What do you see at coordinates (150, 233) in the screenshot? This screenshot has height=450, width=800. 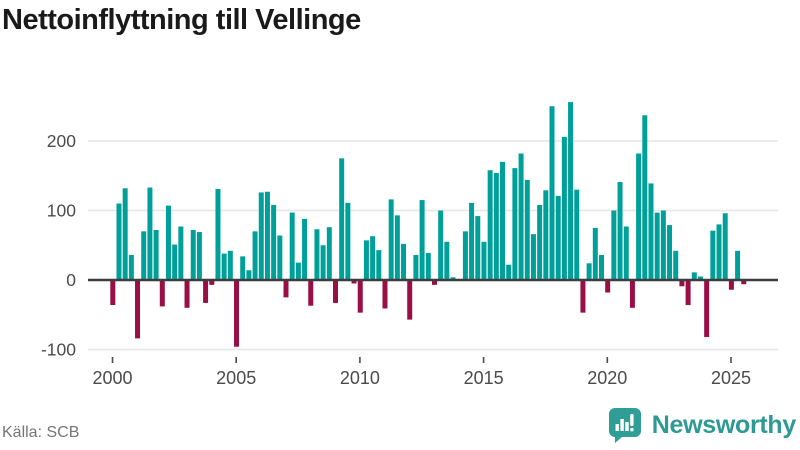 I see `bar-2001Q3` at bounding box center [150, 233].